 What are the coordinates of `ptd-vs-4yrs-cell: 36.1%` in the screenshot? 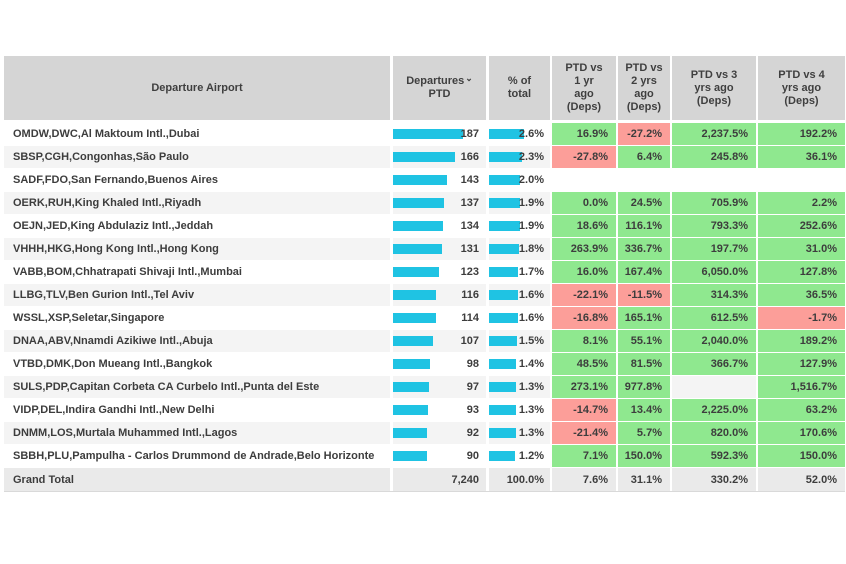 It's located at (801, 157).